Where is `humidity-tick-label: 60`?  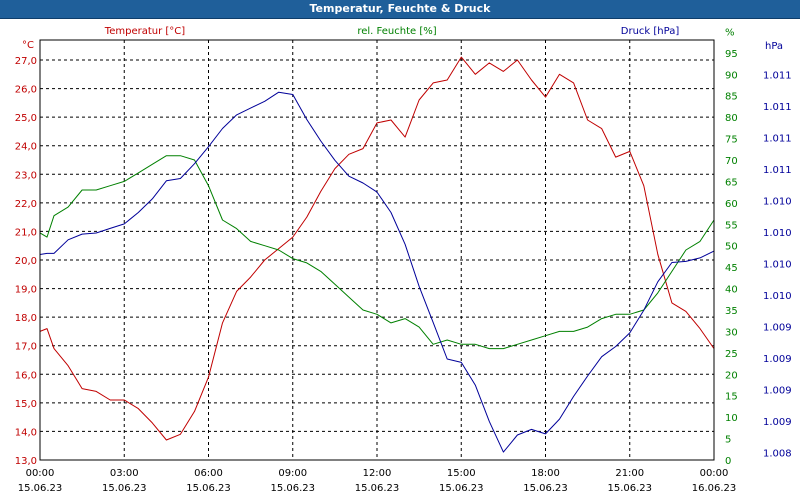 humidity-tick-label: 60 is located at coordinates (731, 204).